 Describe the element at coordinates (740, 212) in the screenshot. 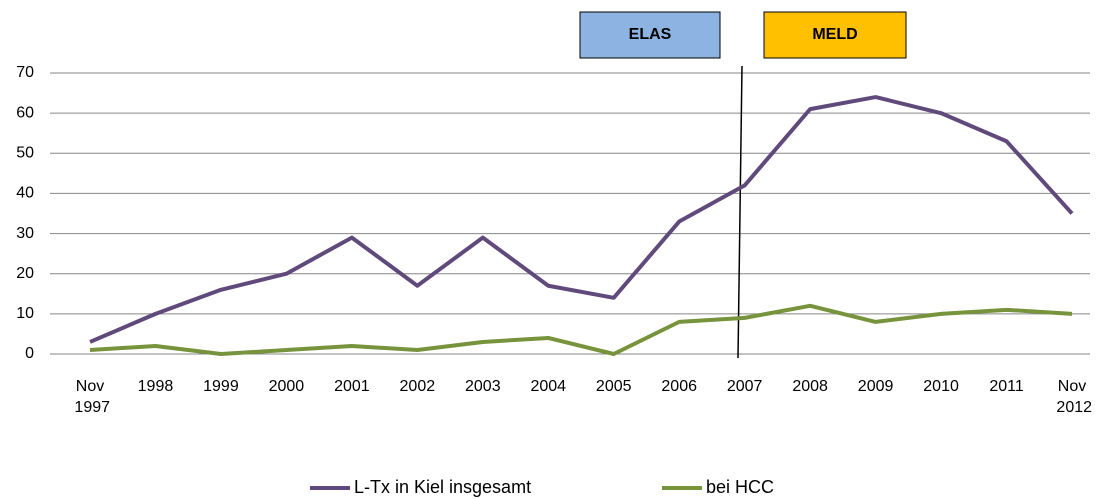

I see `divider` at that location.